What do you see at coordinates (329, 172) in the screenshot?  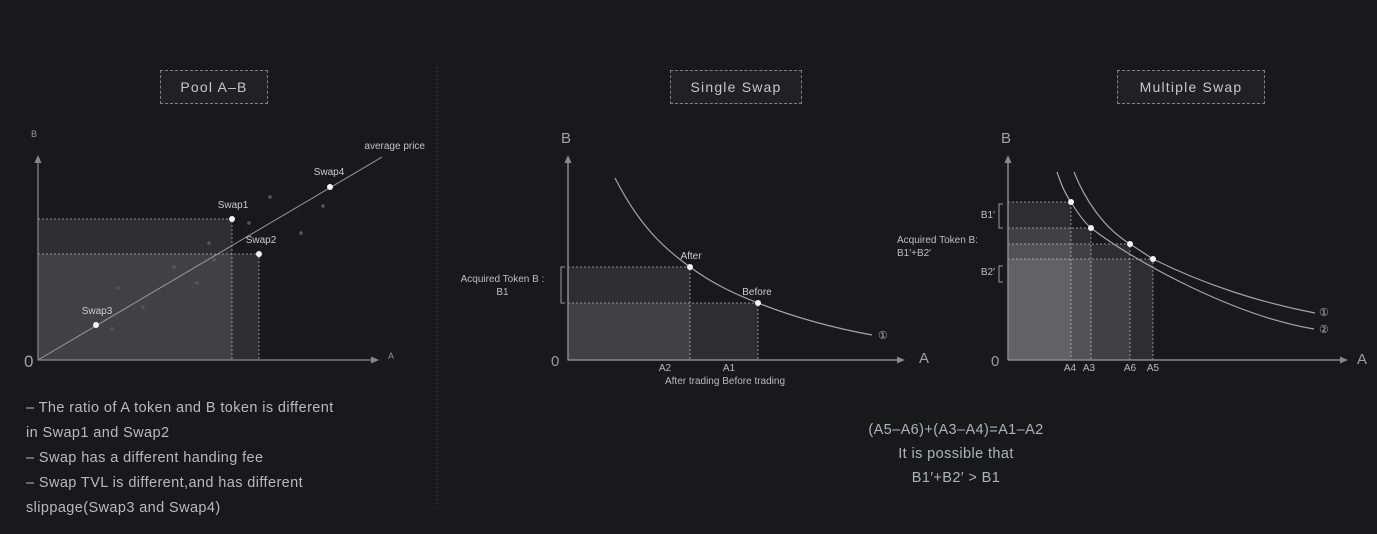 I see `swap4-label: Swap4` at bounding box center [329, 172].